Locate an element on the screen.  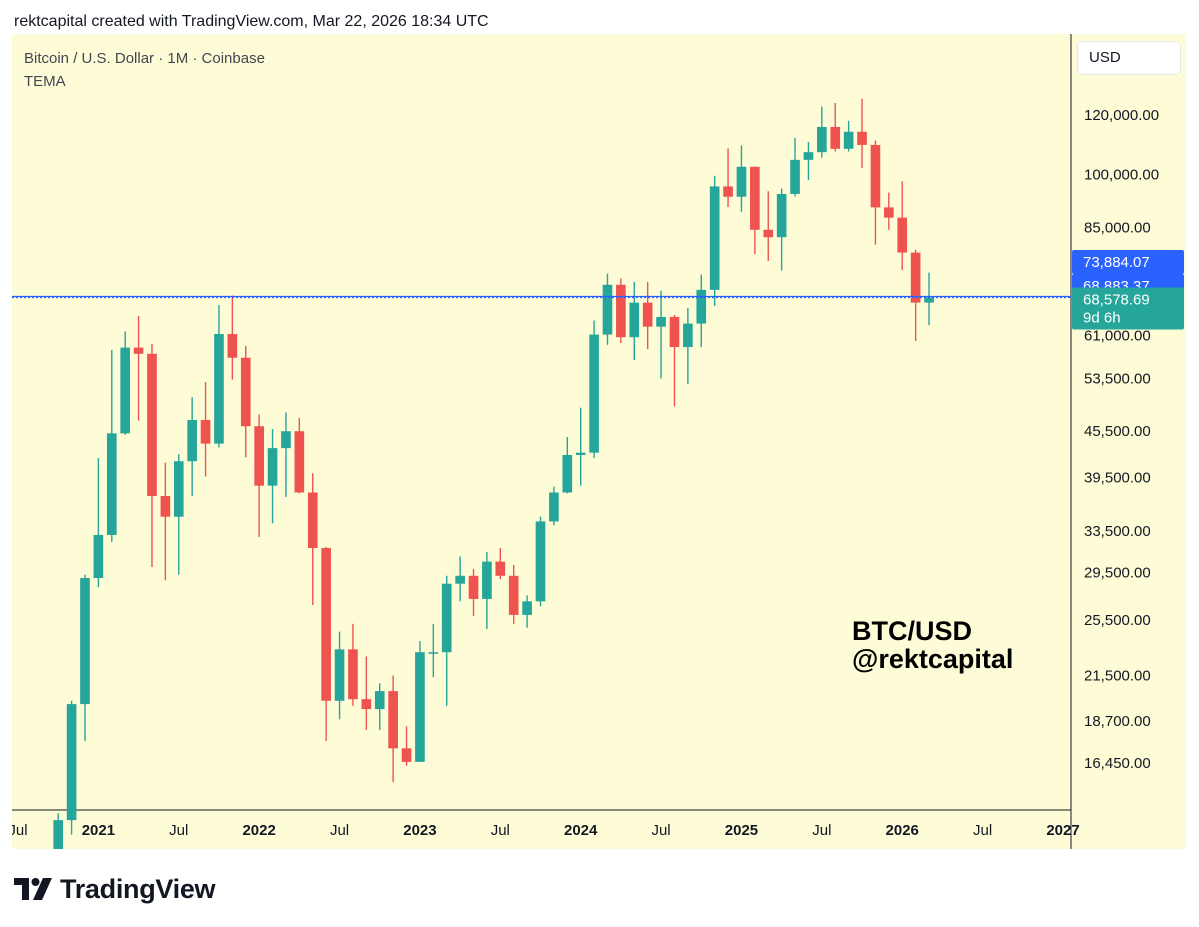
currency-button: USD is located at coordinates (1129, 58).